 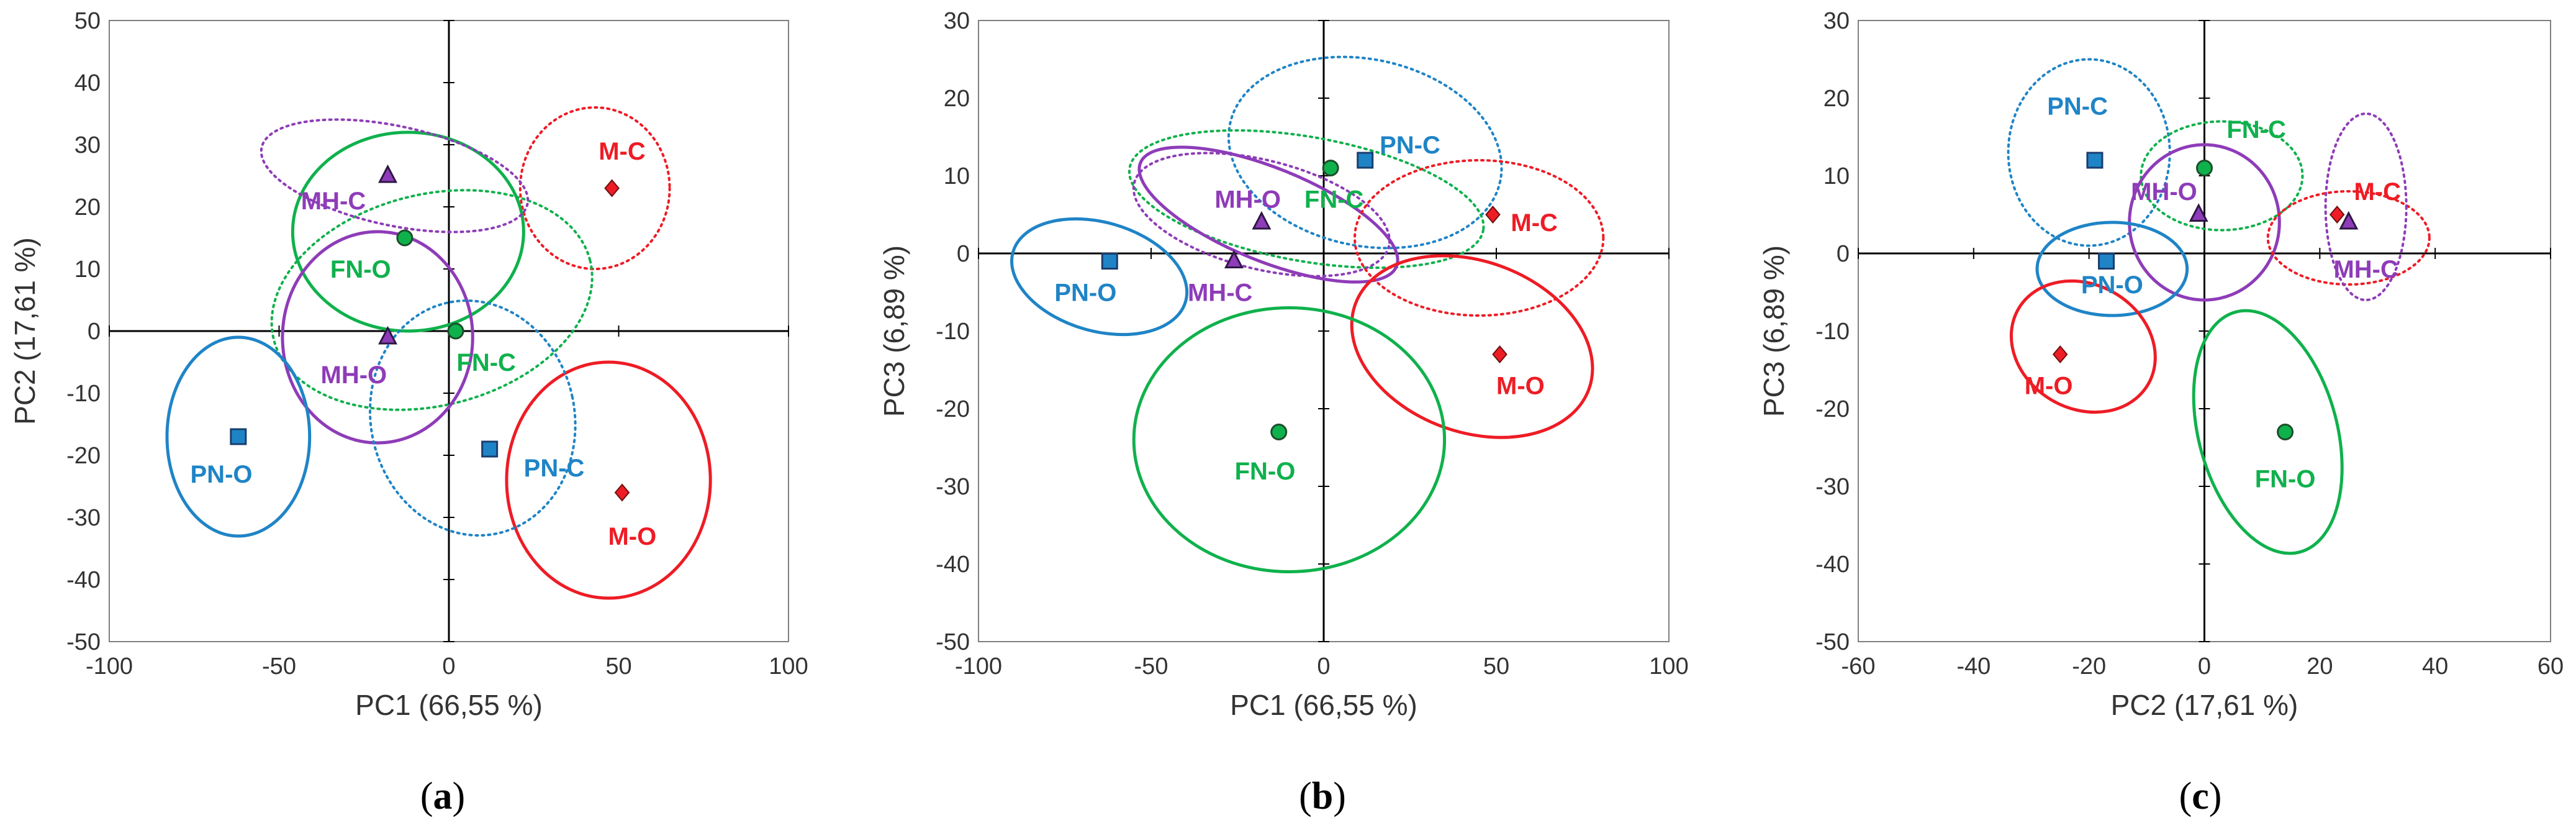 What do you see at coordinates (88, 83) in the screenshot?
I see `y-tick-label: 40` at bounding box center [88, 83].